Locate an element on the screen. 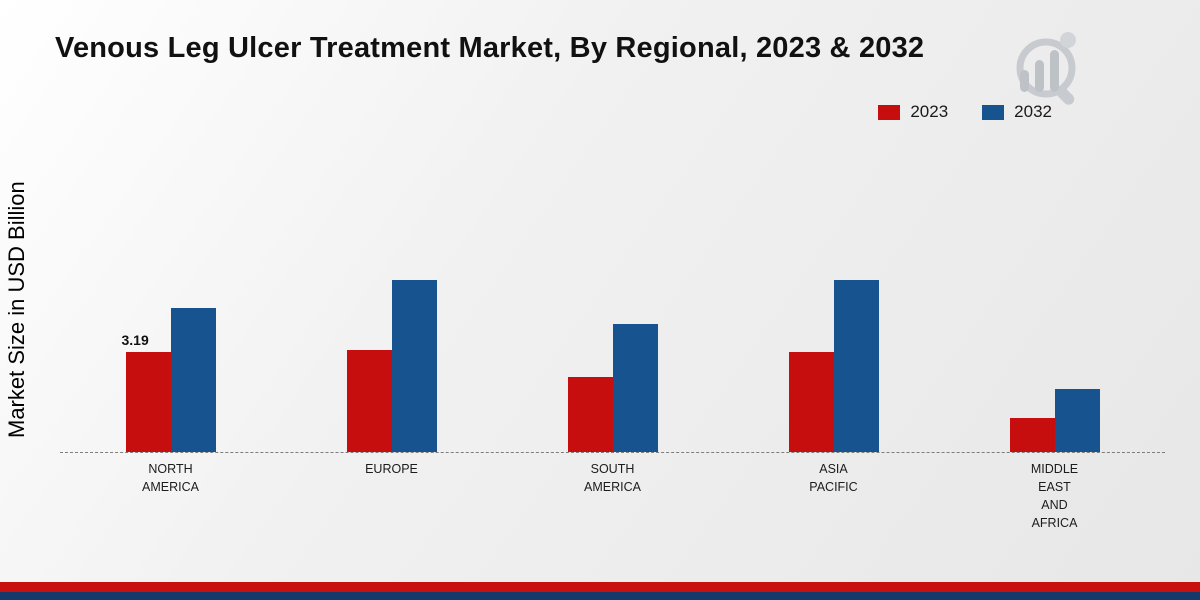 This screenshot has width=1200, height=600. footer-red-band is located at coordinates (600, 587).